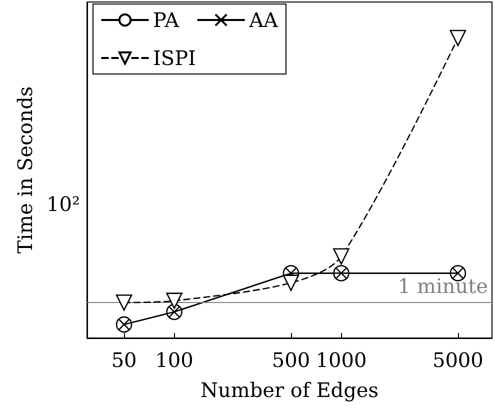 The height and width of the screenshot is (412, 495). Describe the element at coordinates (341, 360) in the screenshot. I see `x-tick-label: 1000` at that location.